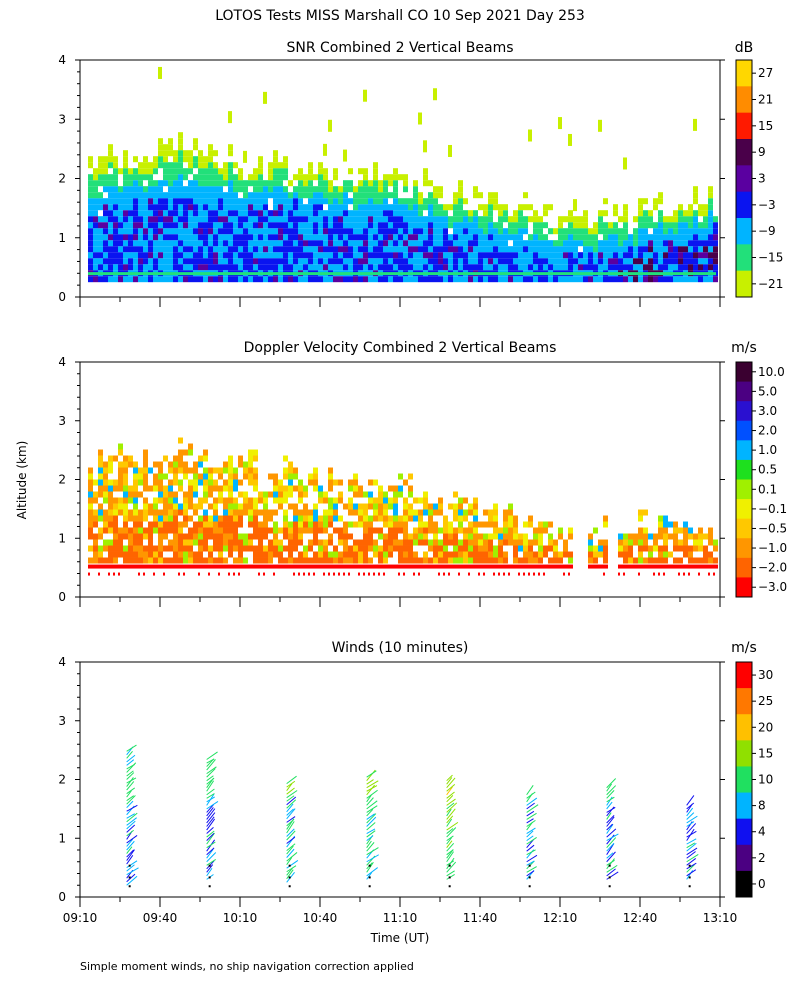 This screenshot has width=800, height=1000. What do you see at coordinates (744, 48) in the screenshot?
I see `snr-colorbar-units: dB` at bounding box center [744, 48].